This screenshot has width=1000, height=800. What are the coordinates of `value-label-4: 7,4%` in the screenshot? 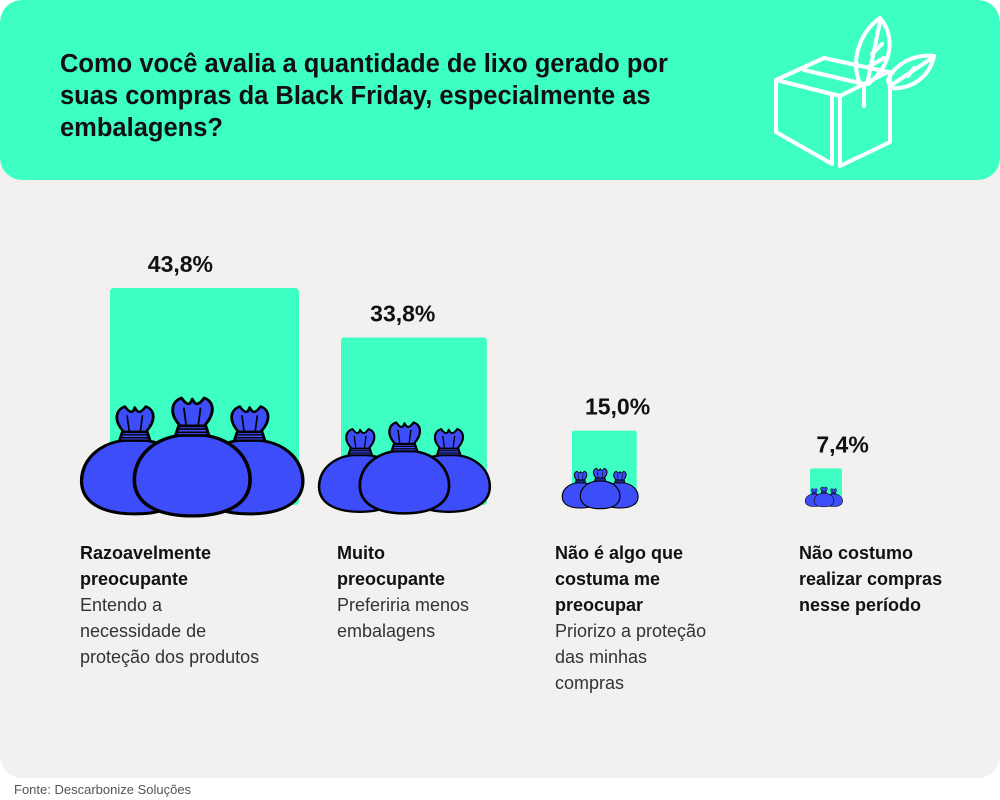 It's located at (842, 444).